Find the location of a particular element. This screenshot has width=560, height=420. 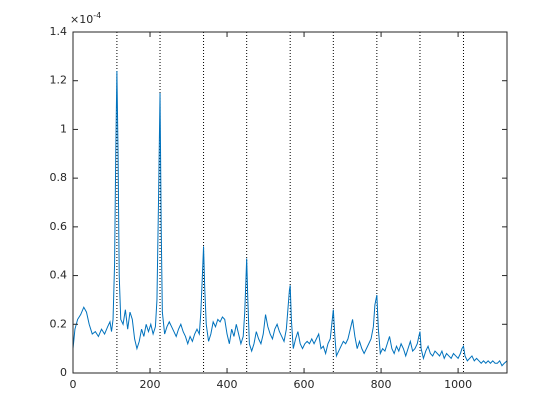

y-tick-label: 1.2 is located at coordinates (59, 80).